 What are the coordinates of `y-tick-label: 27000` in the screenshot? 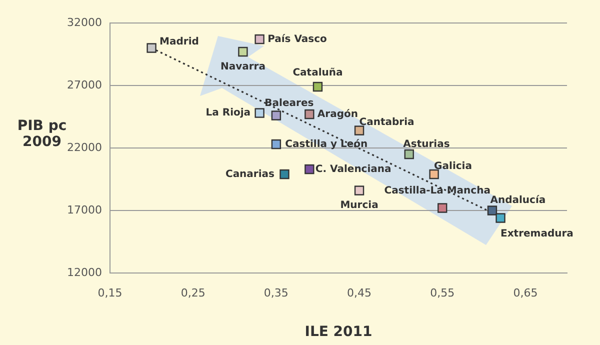 It's located at (84, 85).